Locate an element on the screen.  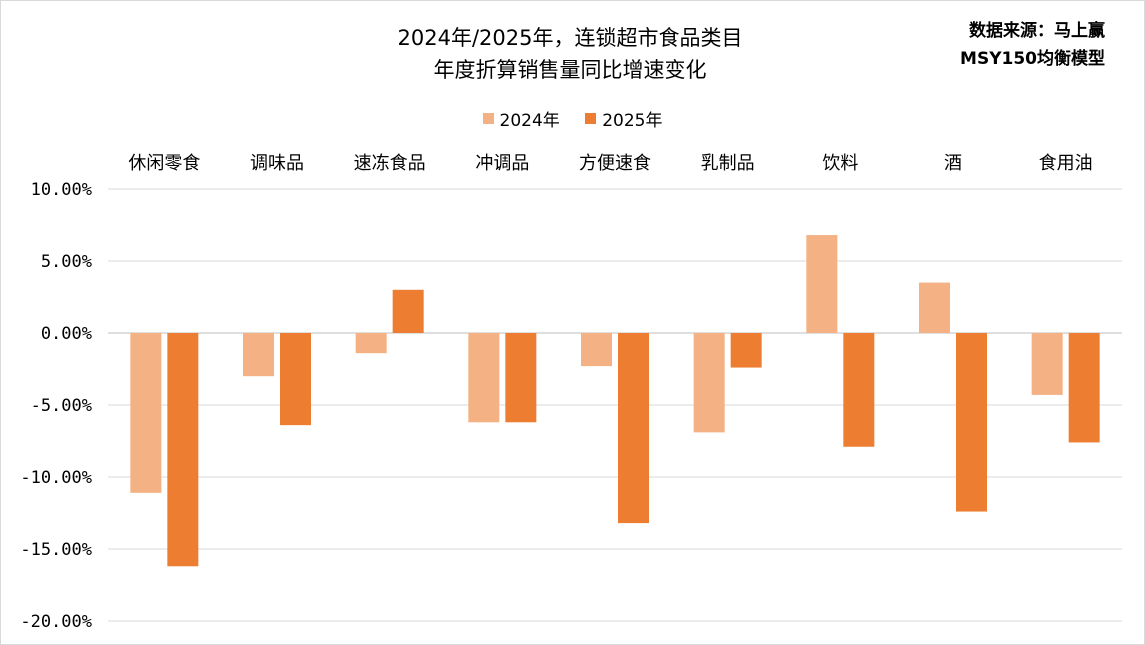
legend-item-2024: 2024年 is located at coordinates (521, 118).